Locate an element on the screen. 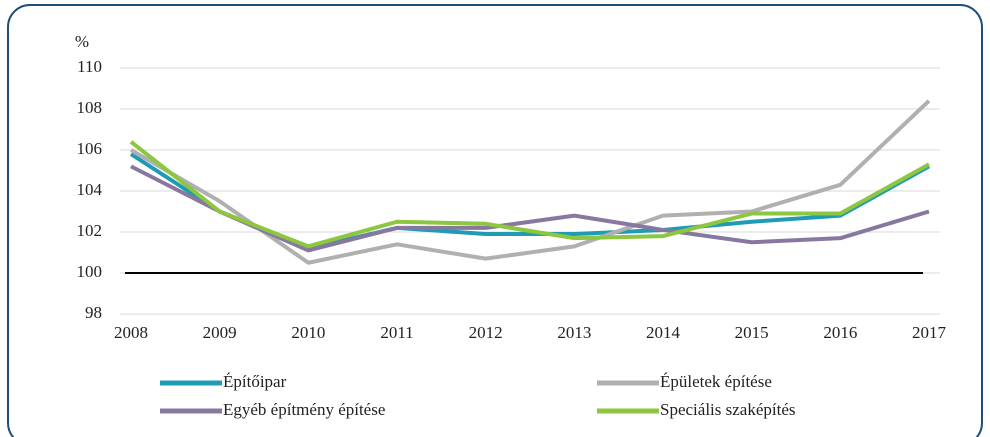 This screenshot has width=990, height=437. legend-label: Épületek építése is located at coordinates (716, 381).